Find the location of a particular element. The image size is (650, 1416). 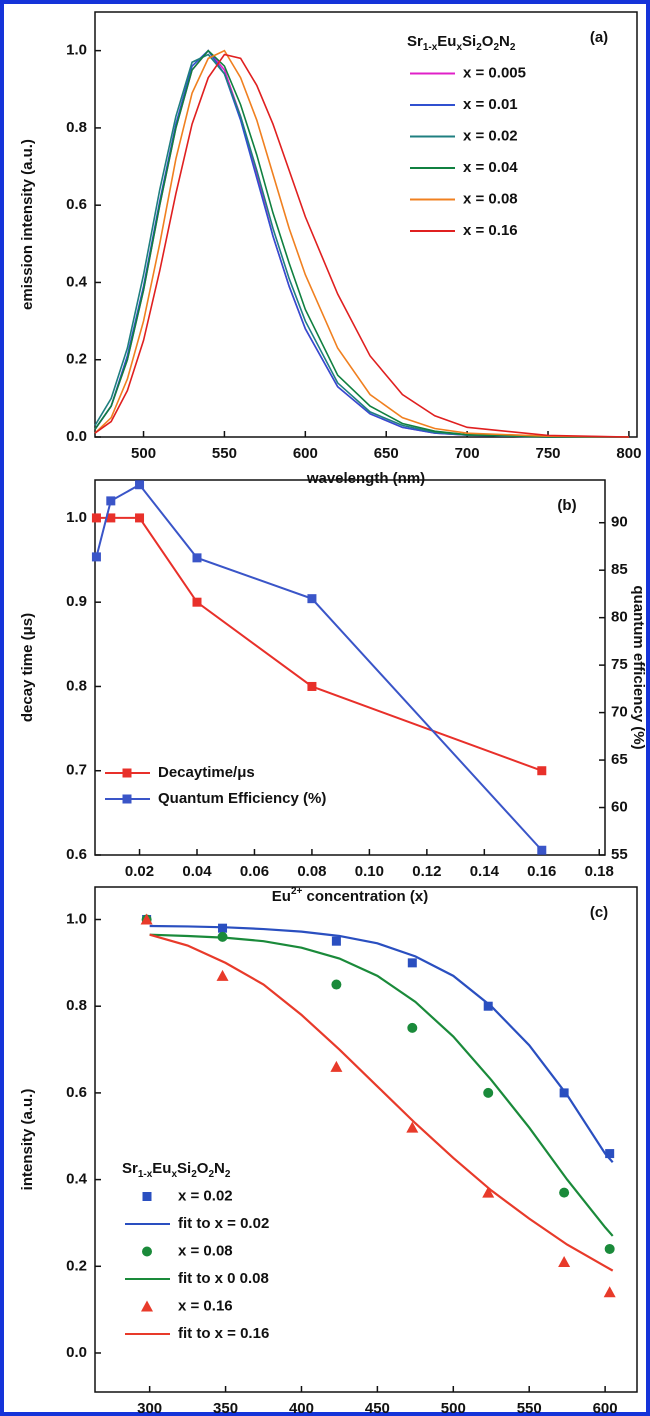

x-tick-label: 500 is located at coordinates (453, 1408).